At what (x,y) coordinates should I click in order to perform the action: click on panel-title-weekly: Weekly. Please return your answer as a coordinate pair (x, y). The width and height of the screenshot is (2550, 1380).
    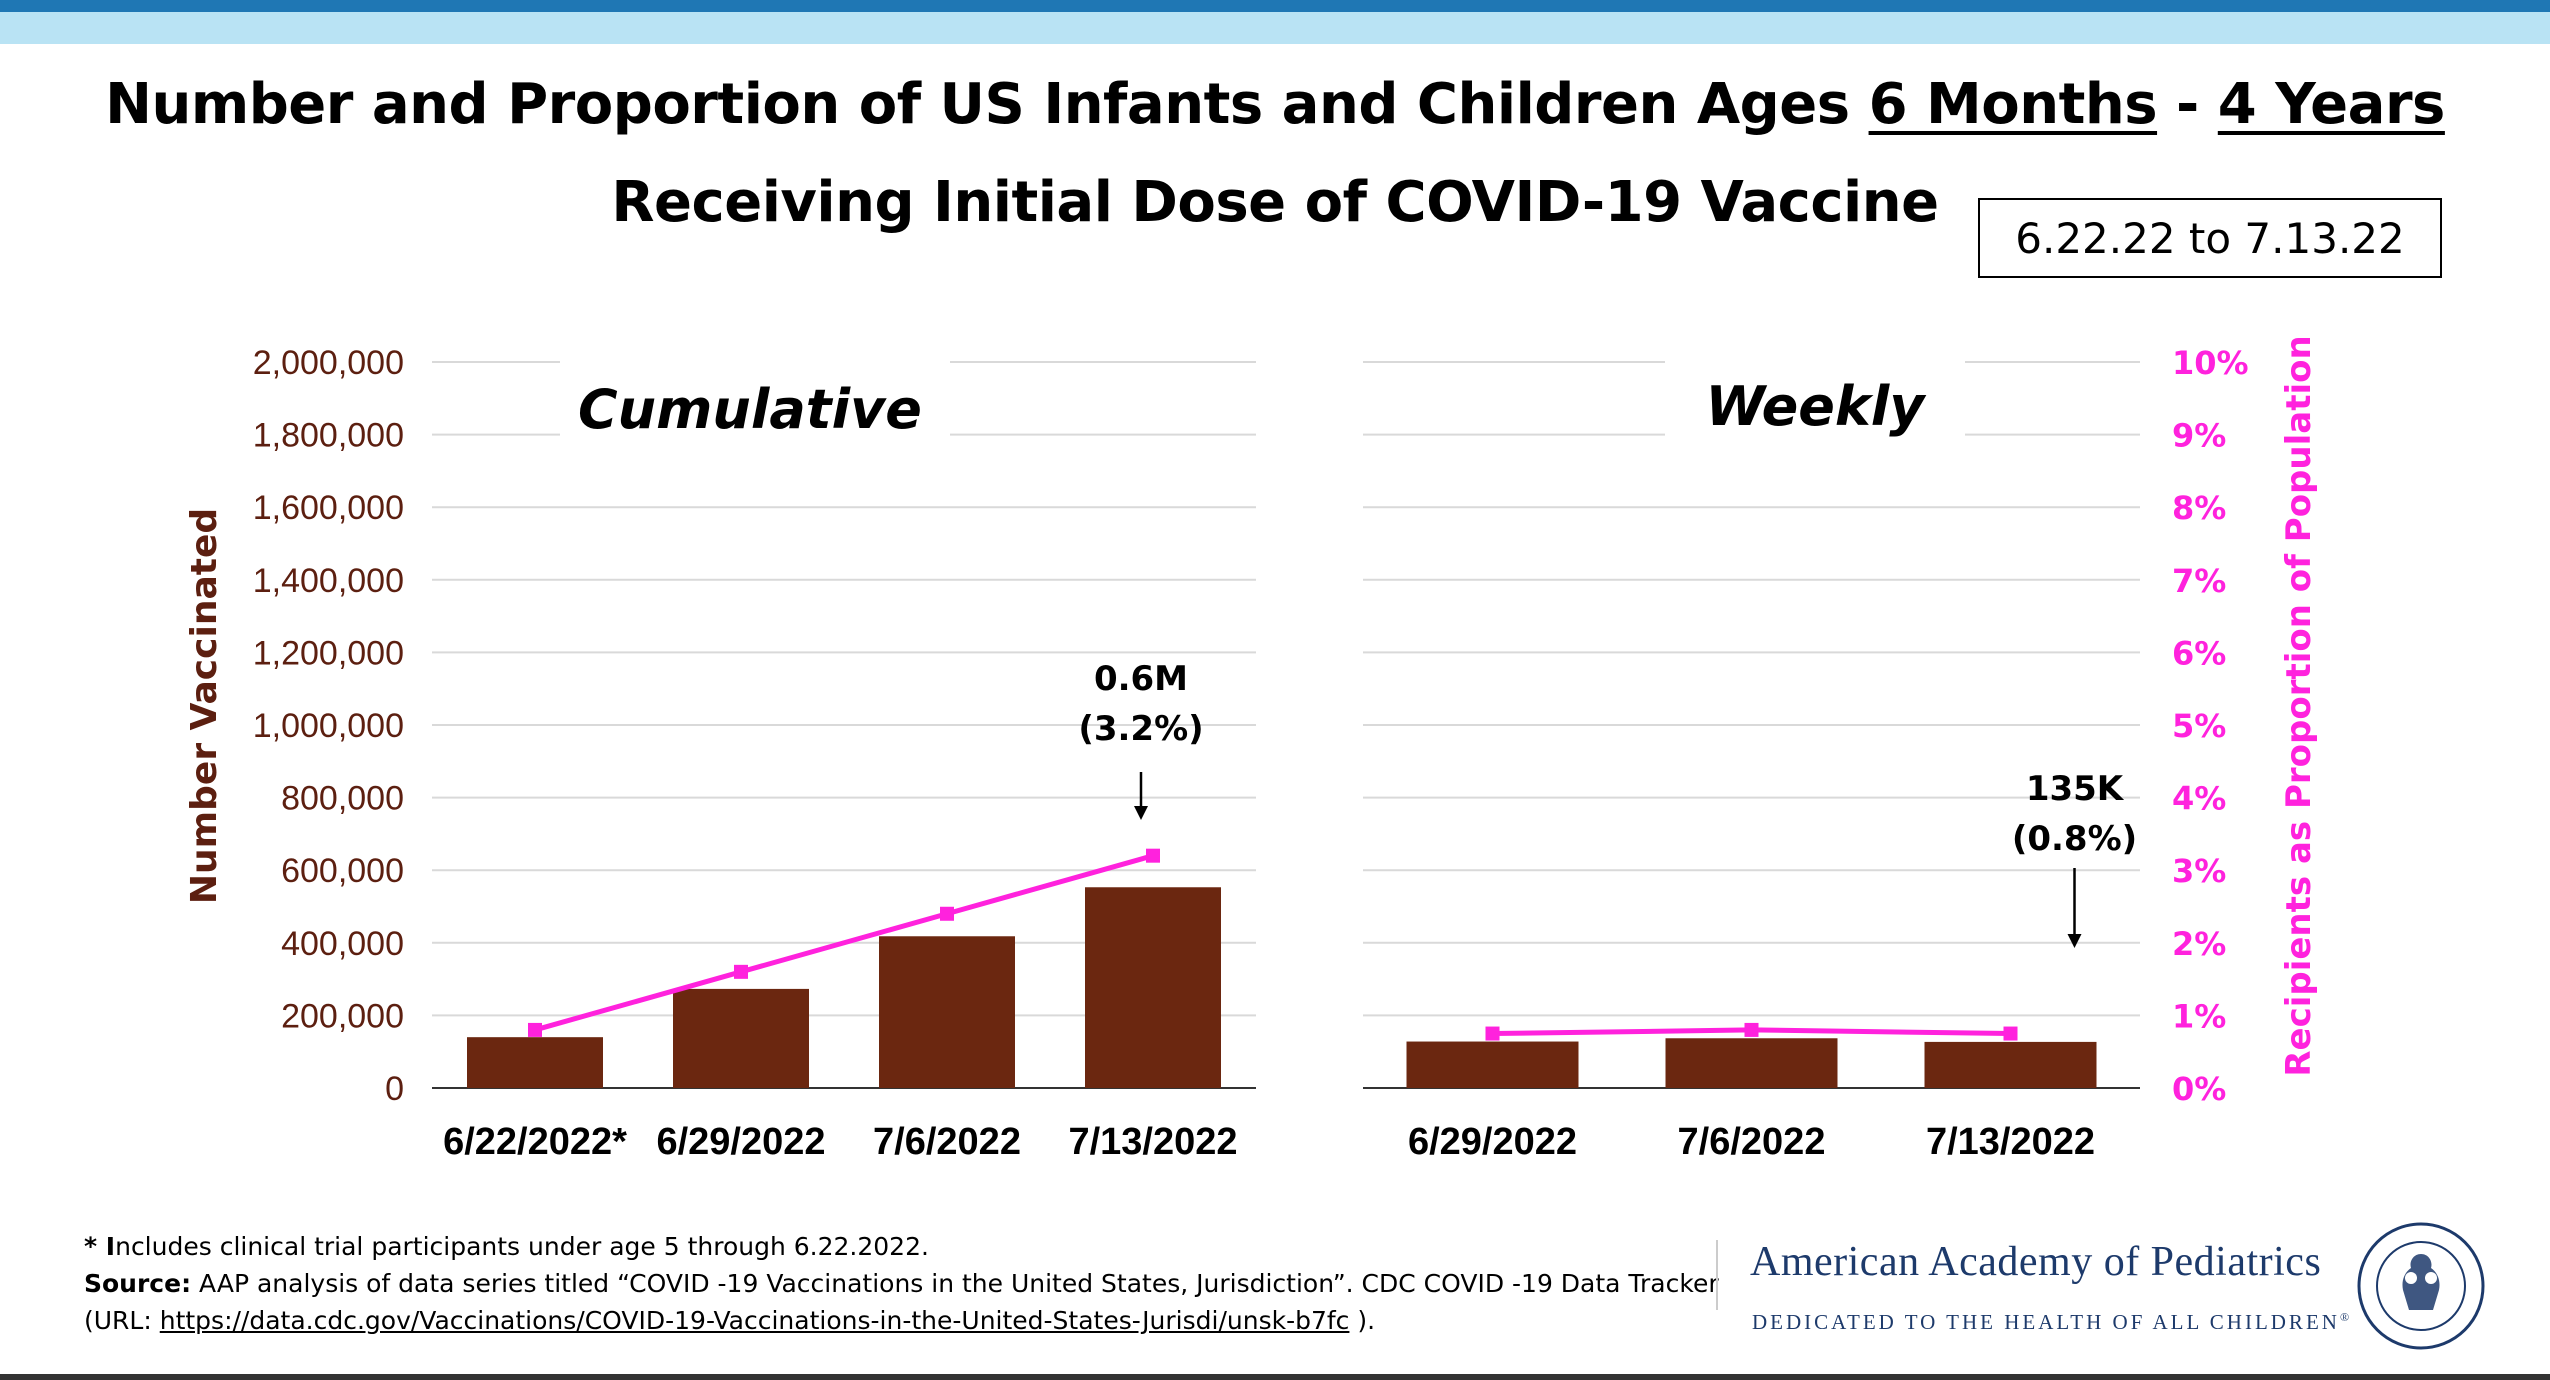
    Looking at the image, I should click on (1817, 406).